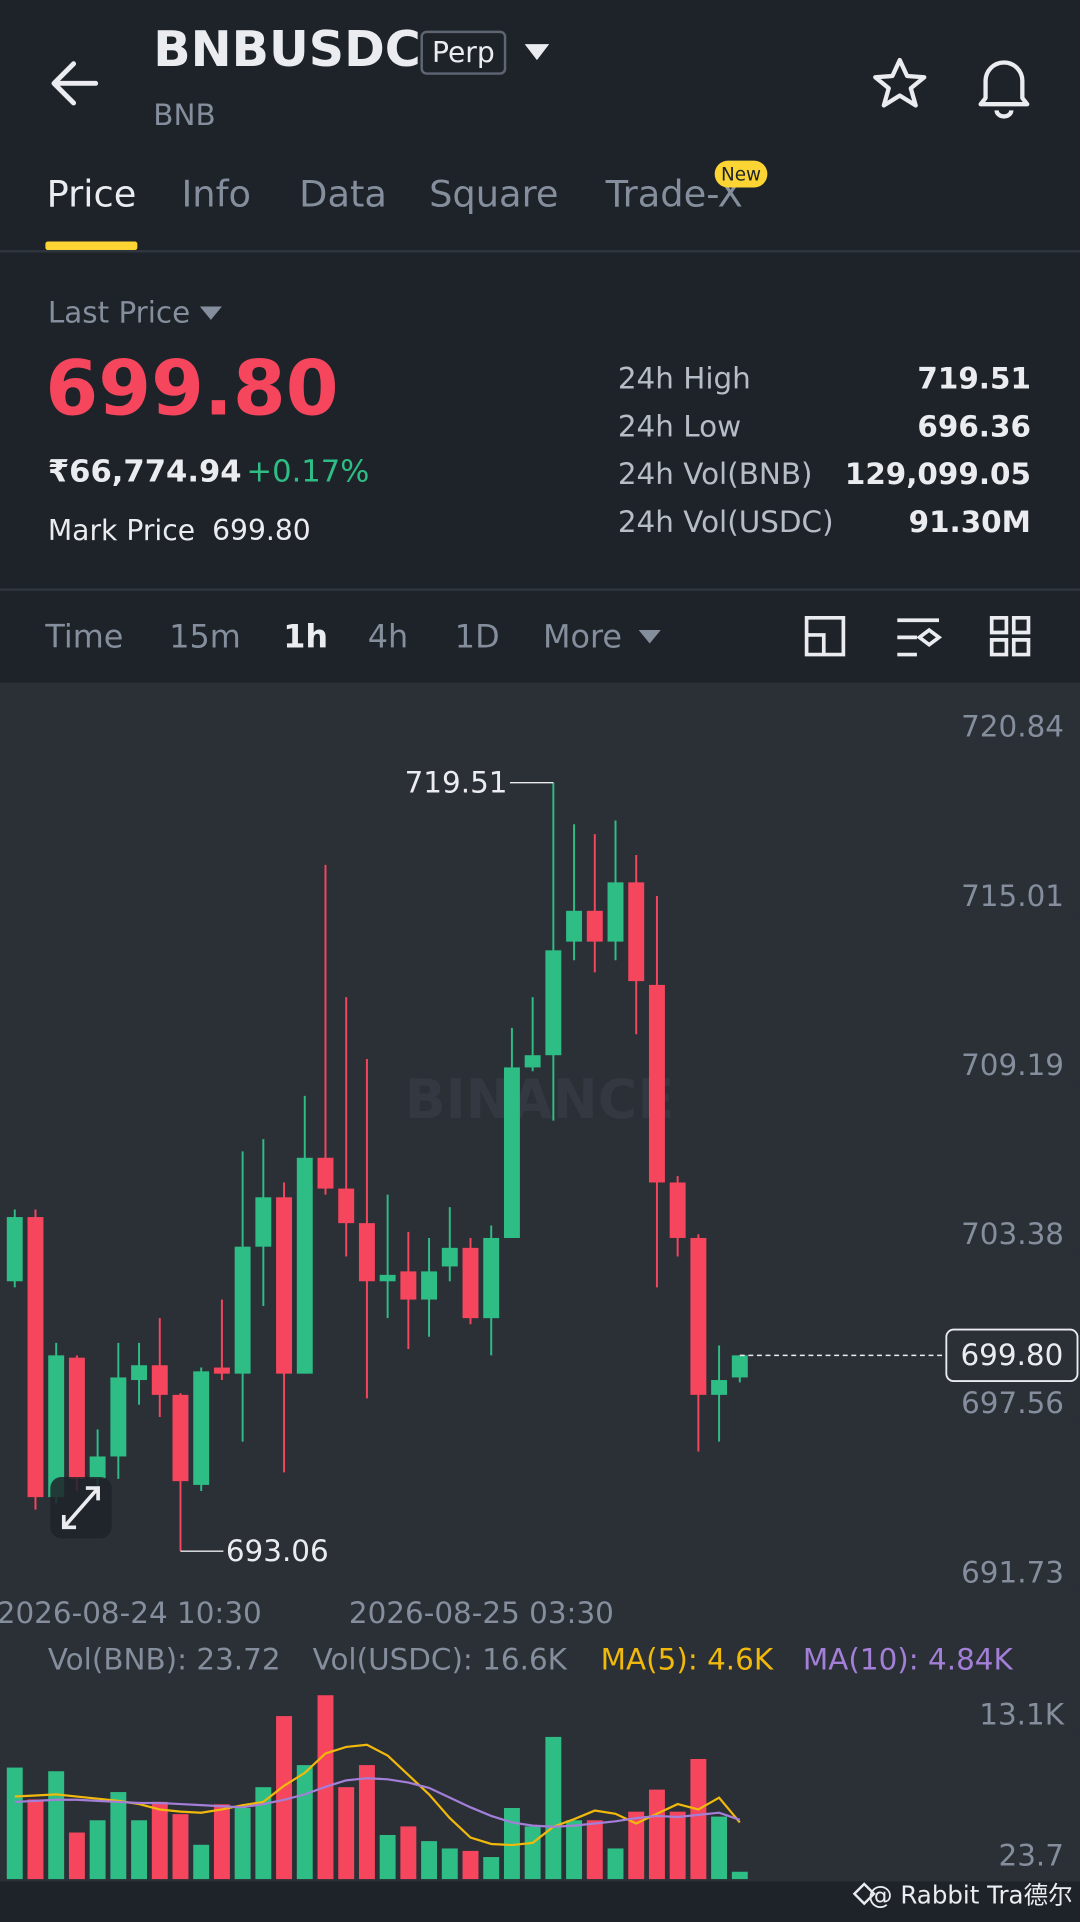 The height and width of the screenshot is (1922, 1080). Describe the element at coordinates (649, 637) in the screenshot. I see `more-dropdown` at that location.